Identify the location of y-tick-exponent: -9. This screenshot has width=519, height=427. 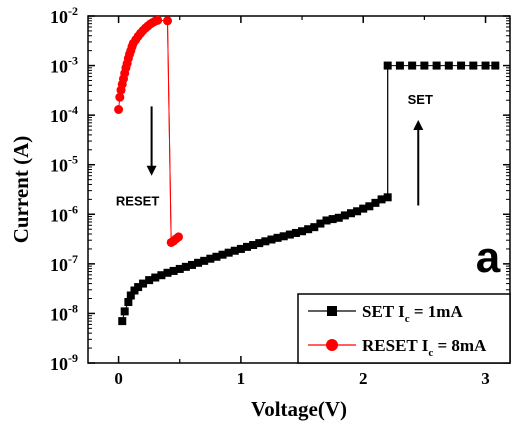
(73, 358).